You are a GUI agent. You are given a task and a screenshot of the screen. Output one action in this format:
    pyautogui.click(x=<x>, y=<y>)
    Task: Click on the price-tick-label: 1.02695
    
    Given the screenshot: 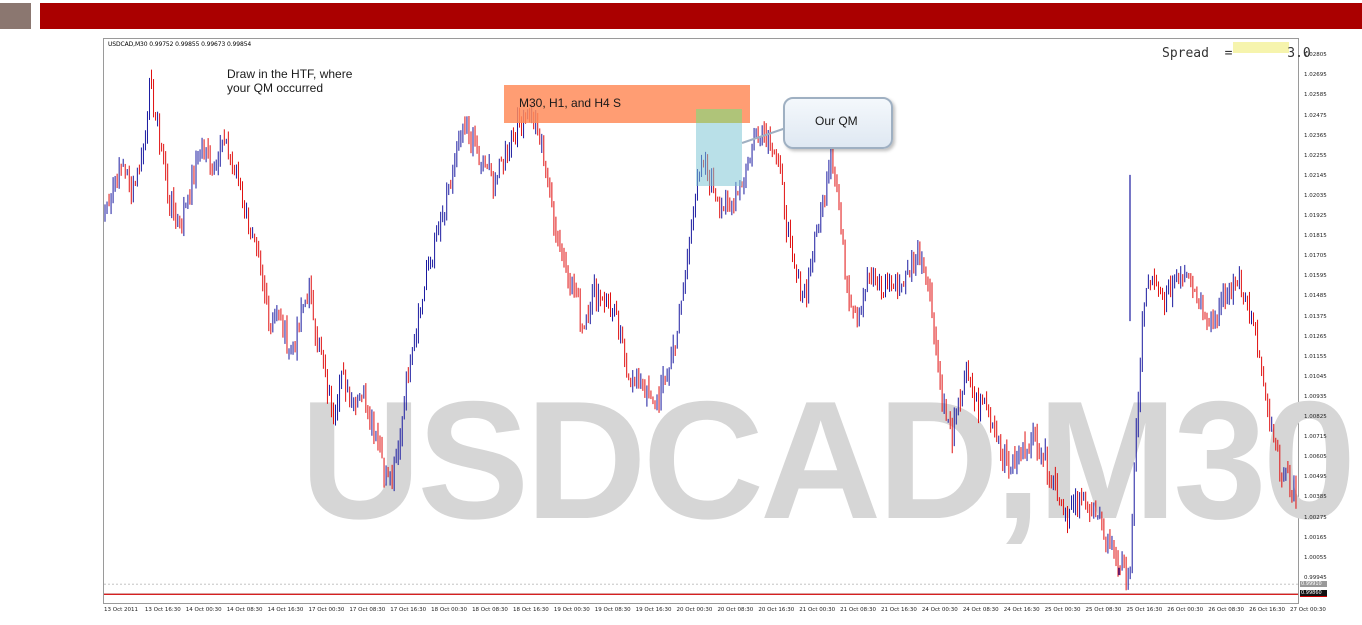 What is the action you would take?
    pyautogui.click(x=1315, y=75)
    